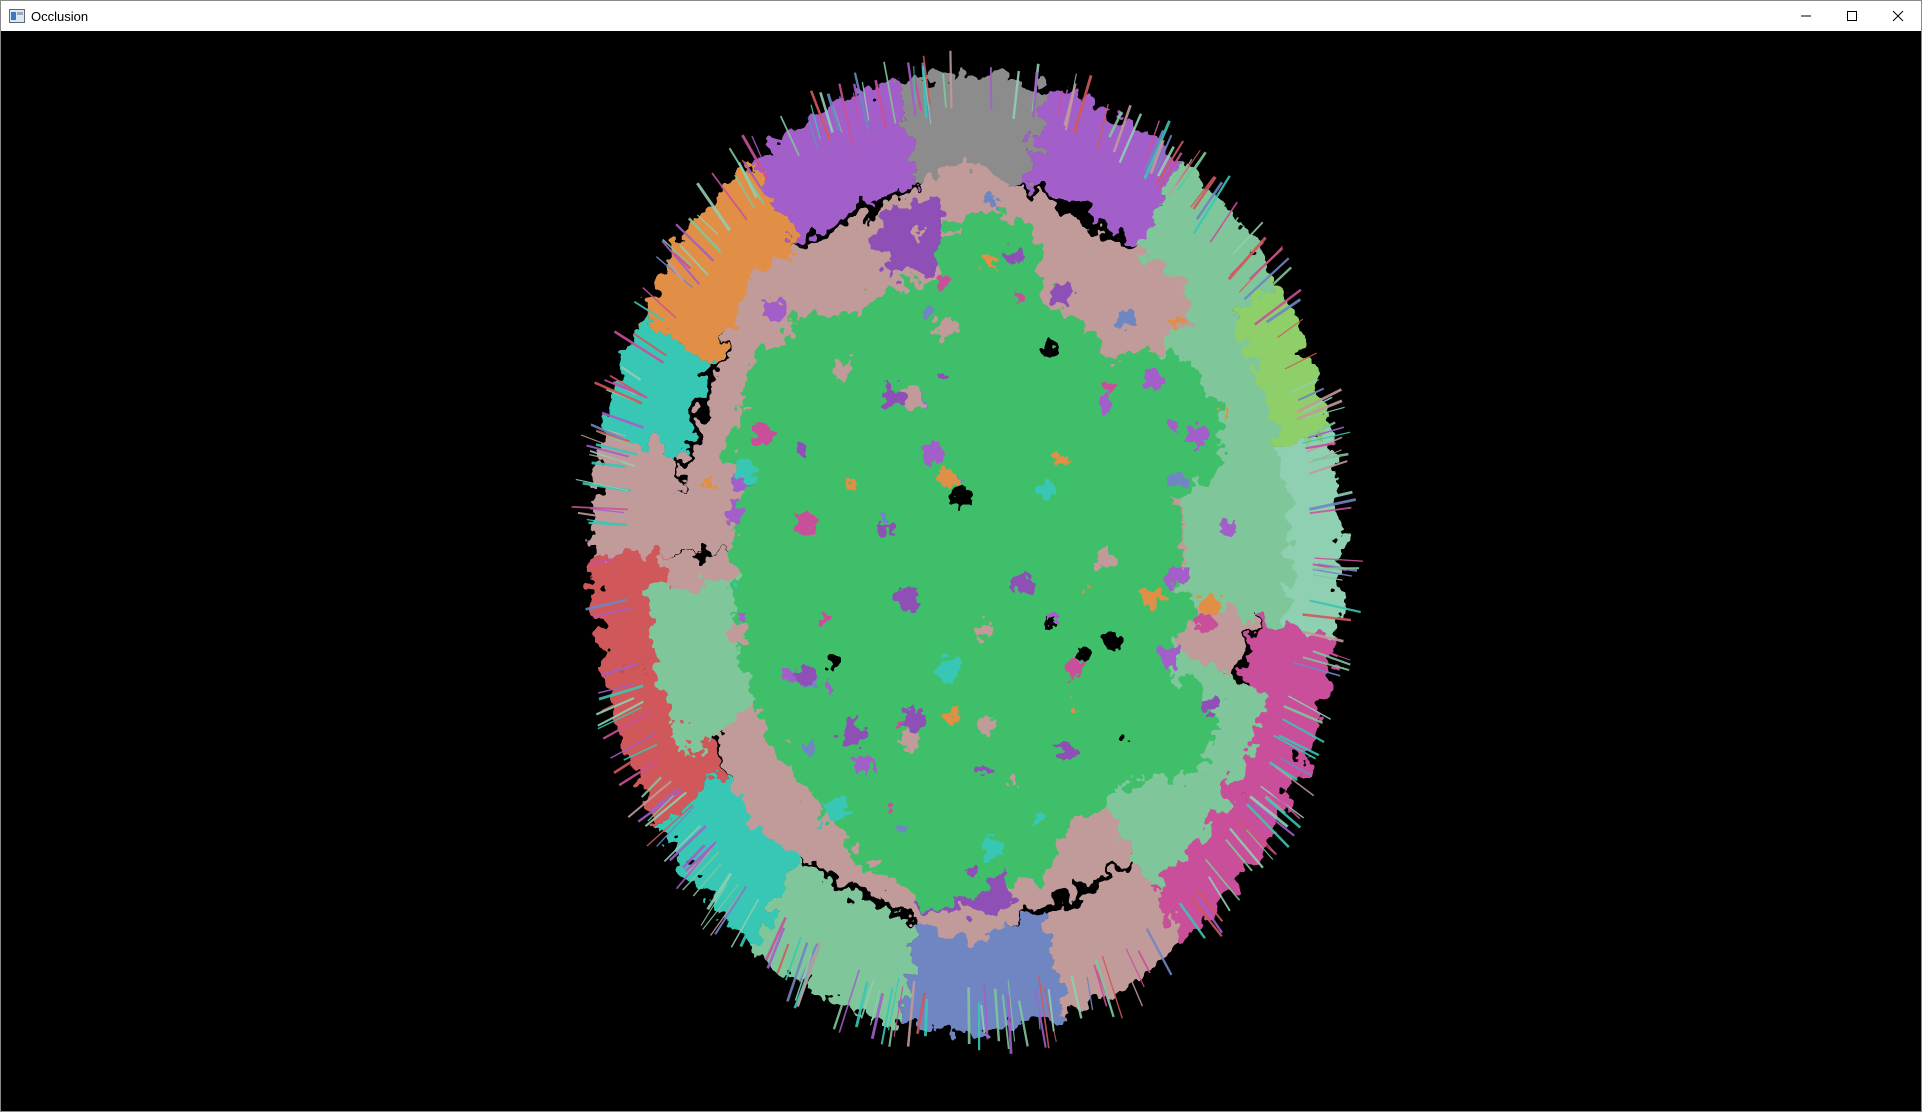 The image size is (1922, 1112). Describe the element at coordinates (957, 573) in the screenshot. I see `center-ellipse` at that location.